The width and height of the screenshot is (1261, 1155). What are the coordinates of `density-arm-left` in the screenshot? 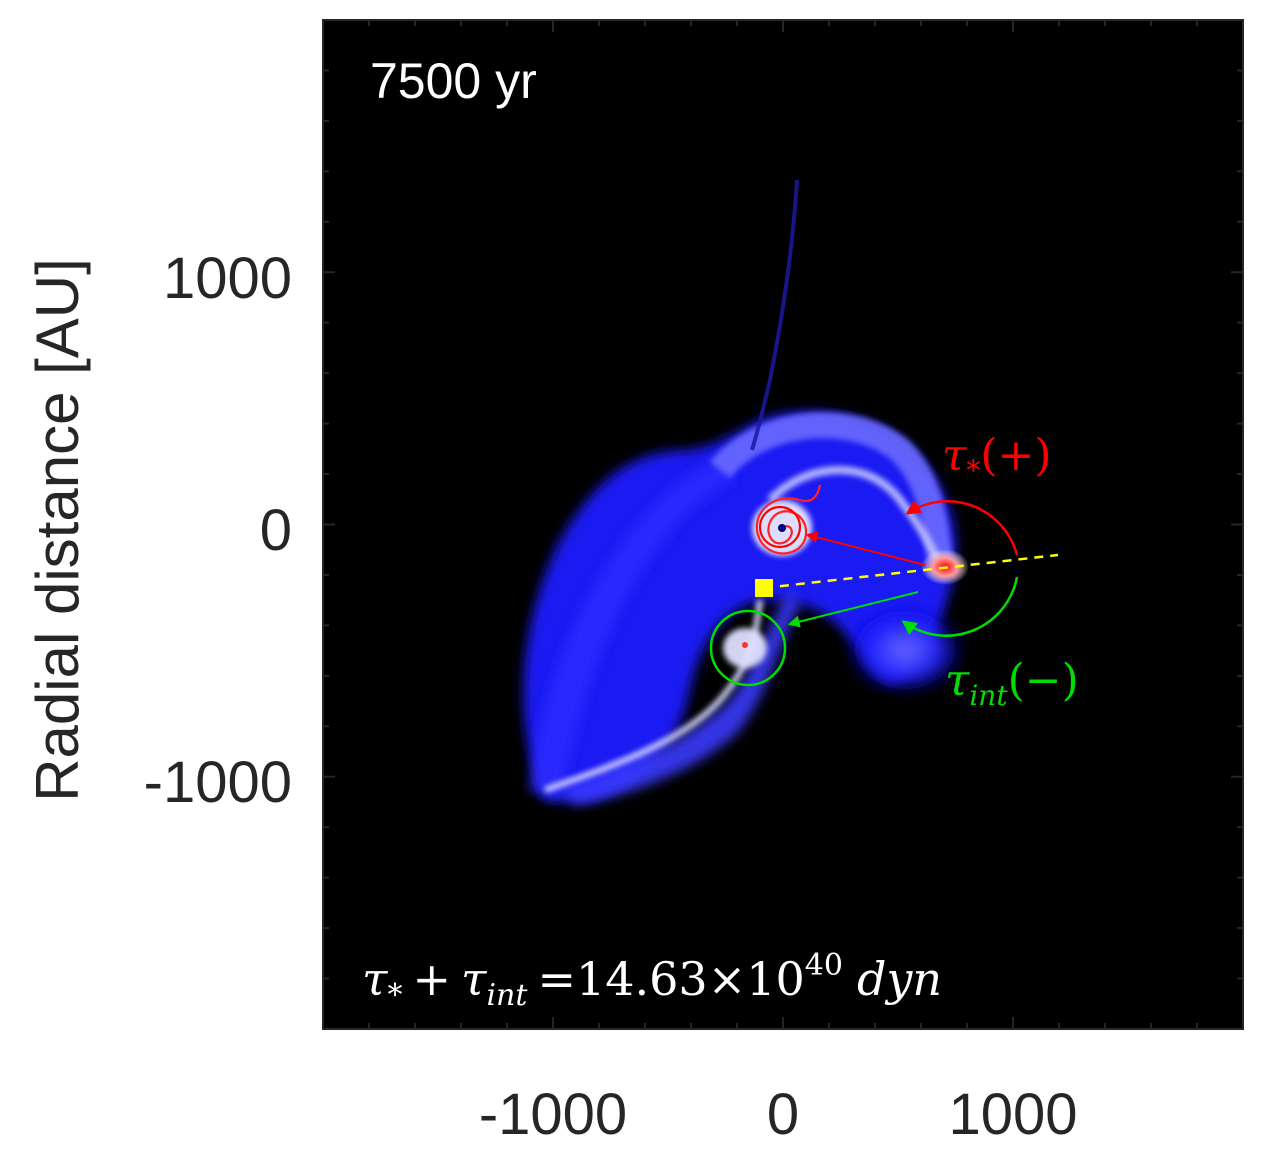 It's located at (632, 630).